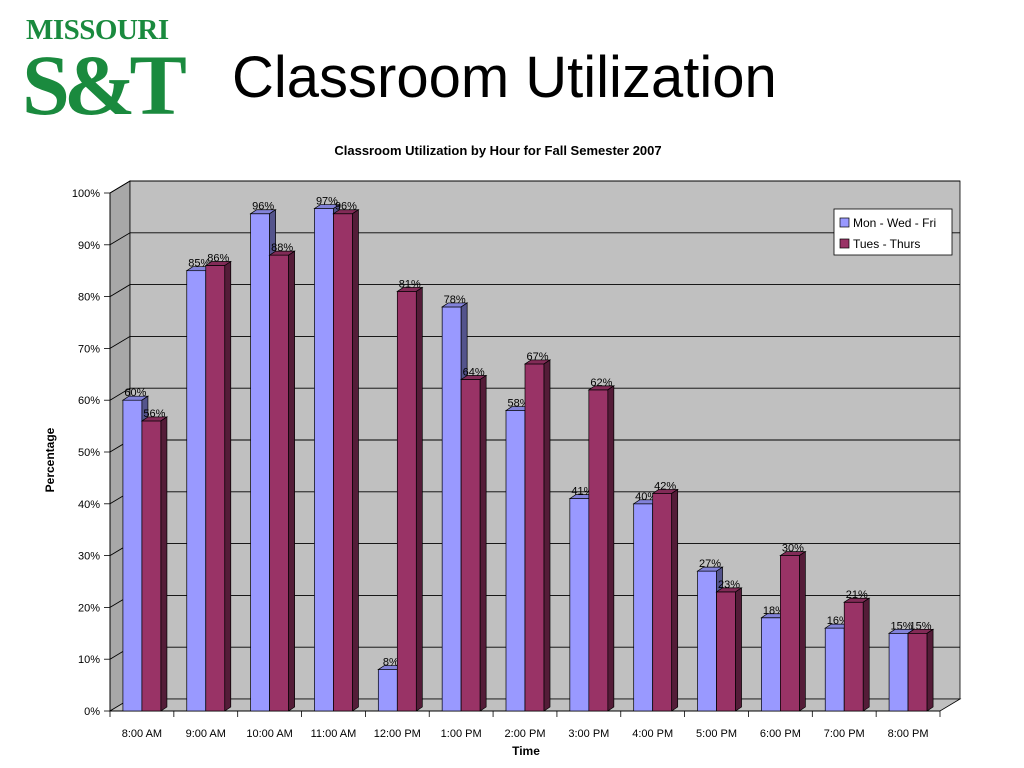  I want to click on x-tick-label: 2:00 PM, so click(525, 734).